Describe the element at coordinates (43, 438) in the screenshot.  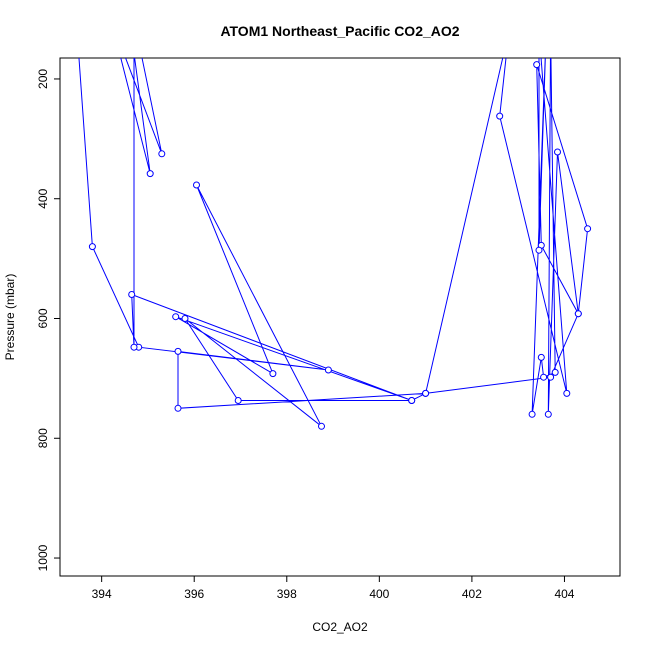
I see `y-tick-label: 800` at that location.